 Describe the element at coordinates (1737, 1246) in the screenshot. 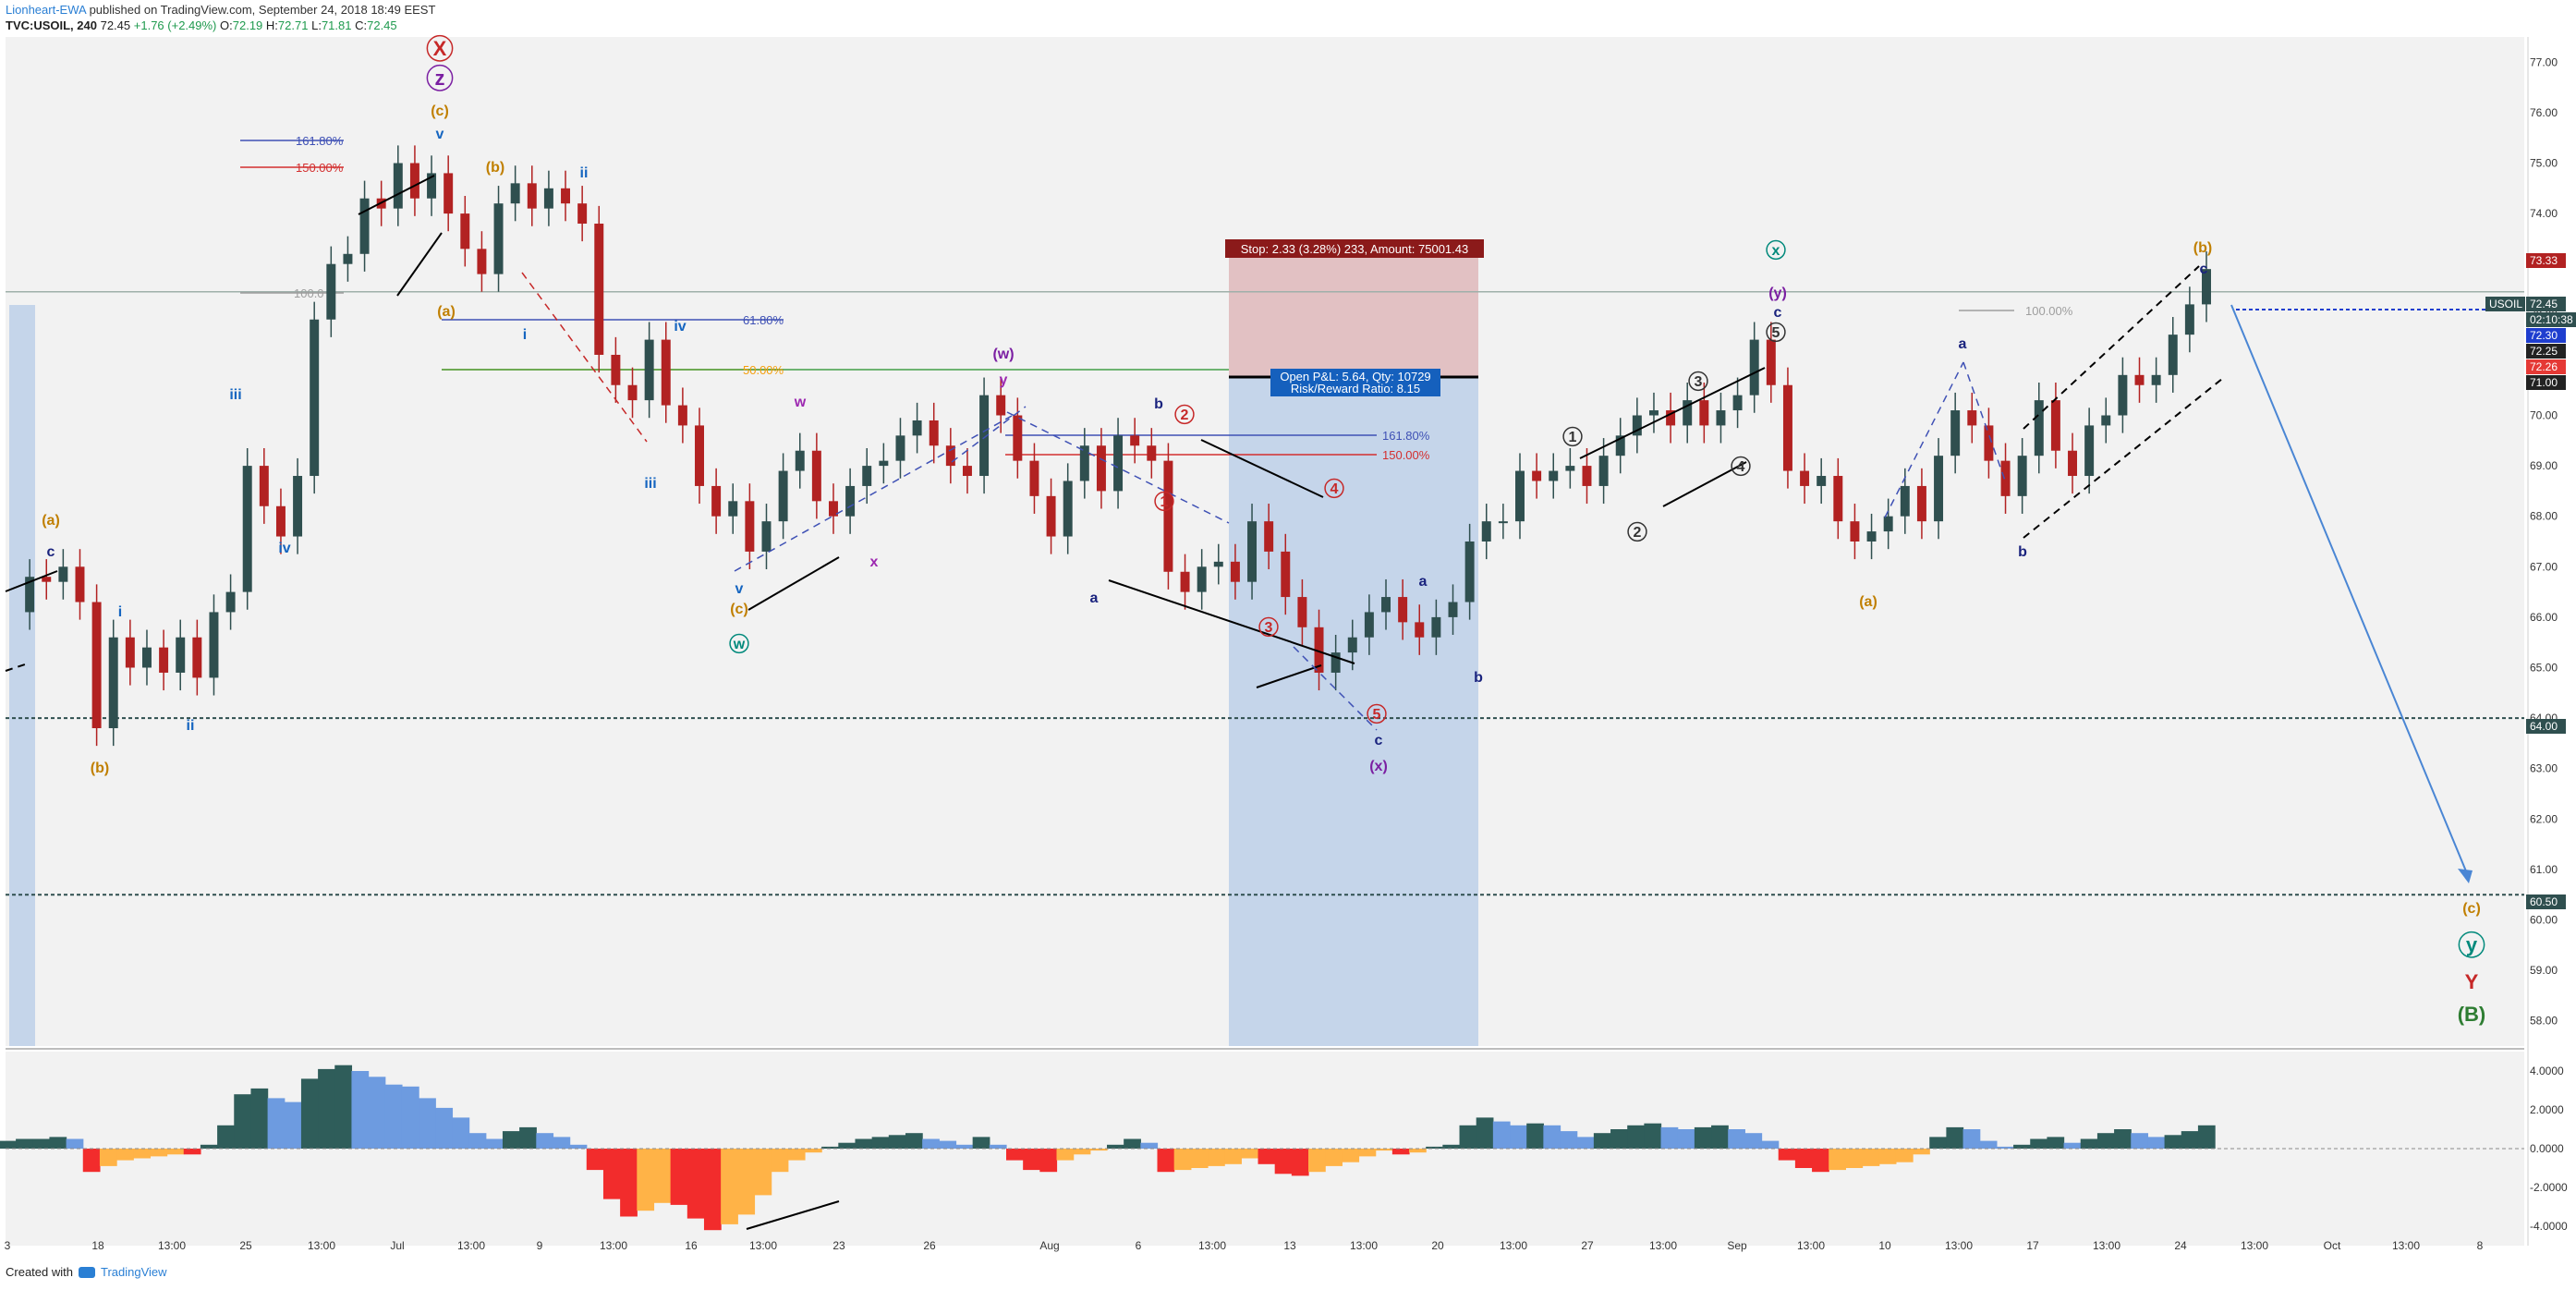

I see `time-tick: Sep` at that location.